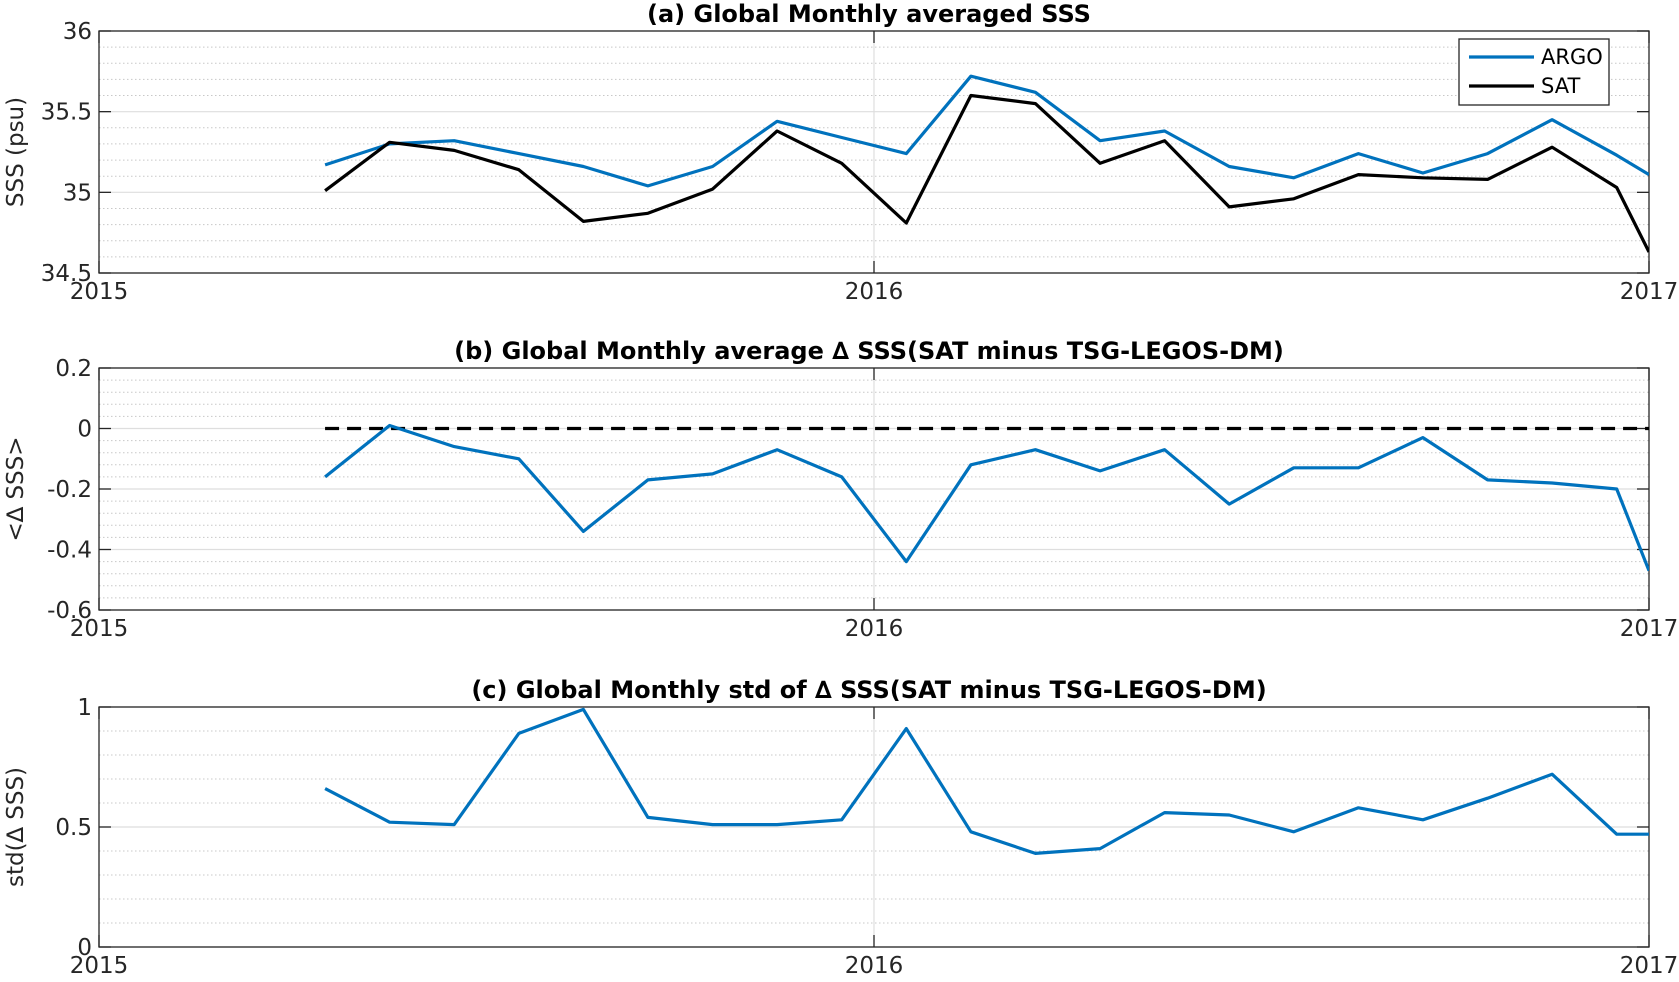 This screenshot has width=1679, height=982. Describe the element at coordinates (77, 32) in the screenshot. I see `chart-1-y-tick-label: 36` at that location.